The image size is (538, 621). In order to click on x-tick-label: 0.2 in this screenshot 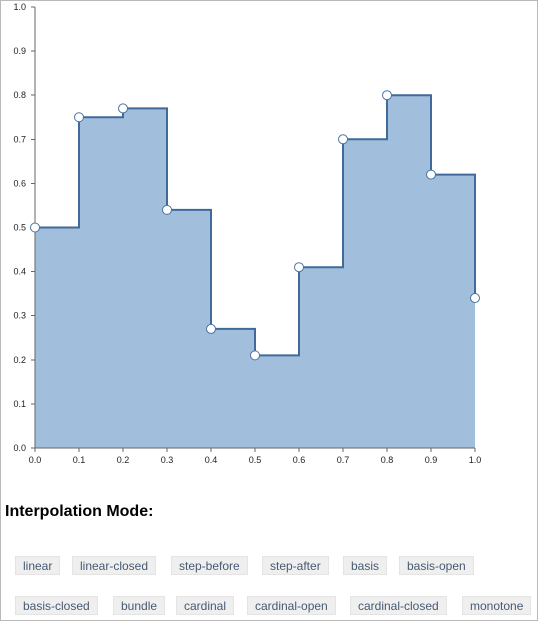, I will do `click(123, 460)`.